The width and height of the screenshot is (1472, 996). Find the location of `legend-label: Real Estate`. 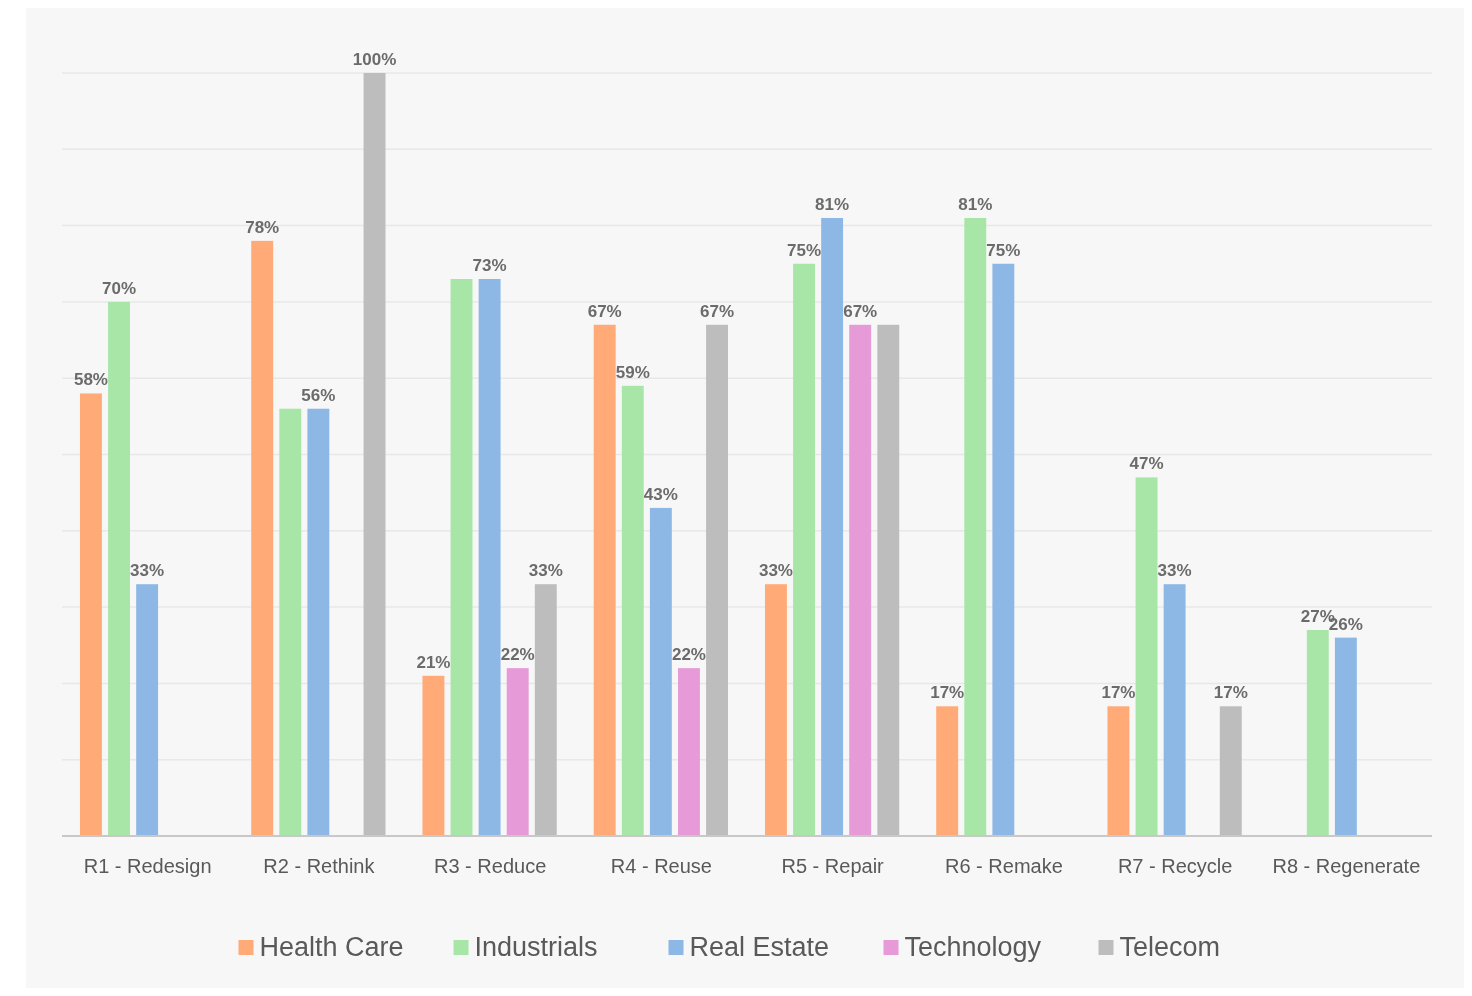

legend-label: Real Estate is located at coordinates (759, 947).